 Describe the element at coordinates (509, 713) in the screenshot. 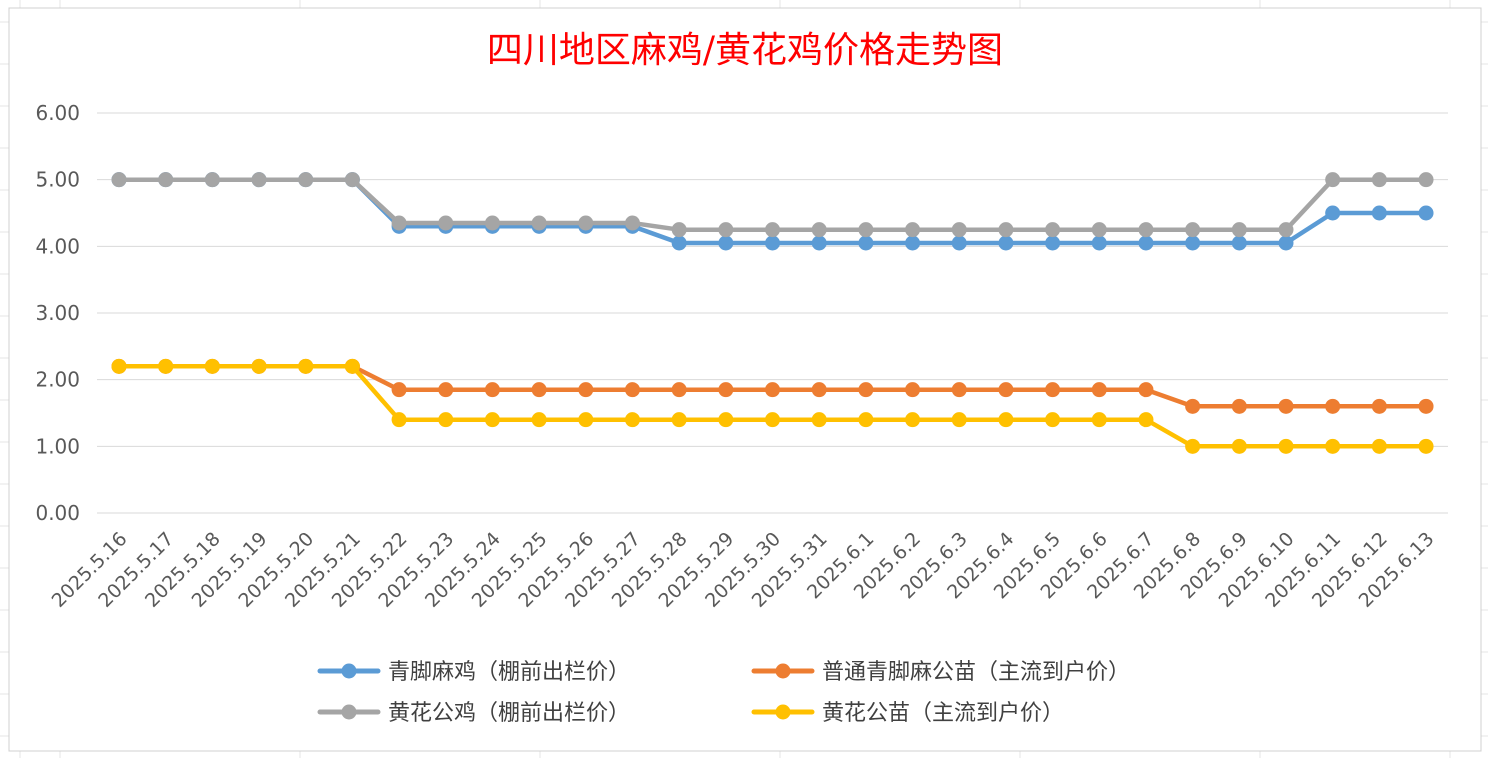

I see `legend-label: 黄花公鸡（棚前出栏价）` at that location.